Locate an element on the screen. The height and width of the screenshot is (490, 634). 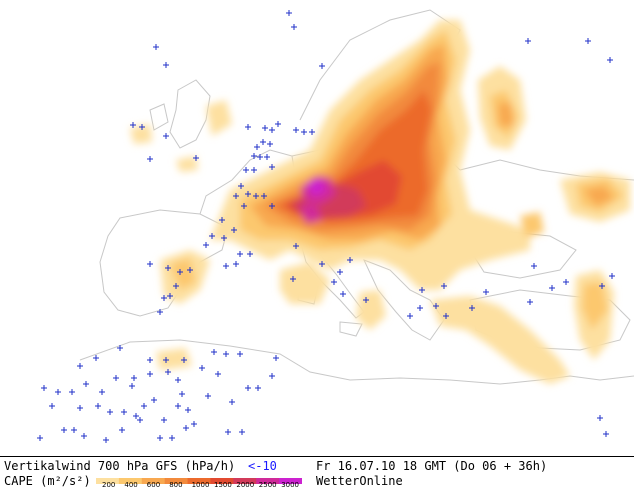
legend-tick: 200 is located at coordinates (109, 485).